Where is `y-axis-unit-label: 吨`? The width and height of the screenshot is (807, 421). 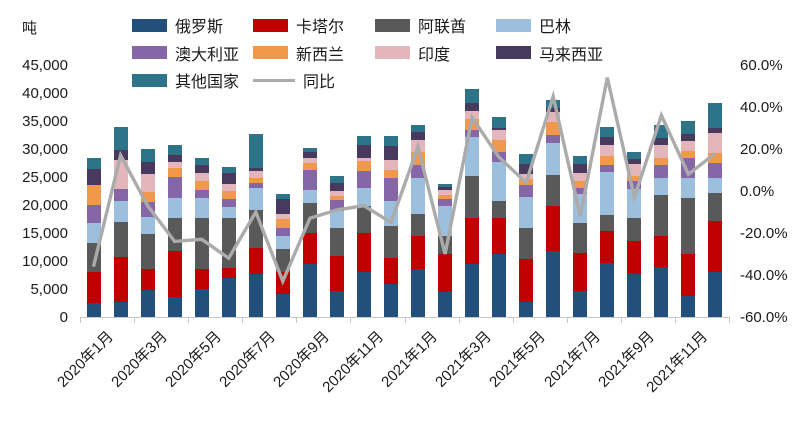
y-axis-unit-label: 吨 is located at coordinates (30, 28).